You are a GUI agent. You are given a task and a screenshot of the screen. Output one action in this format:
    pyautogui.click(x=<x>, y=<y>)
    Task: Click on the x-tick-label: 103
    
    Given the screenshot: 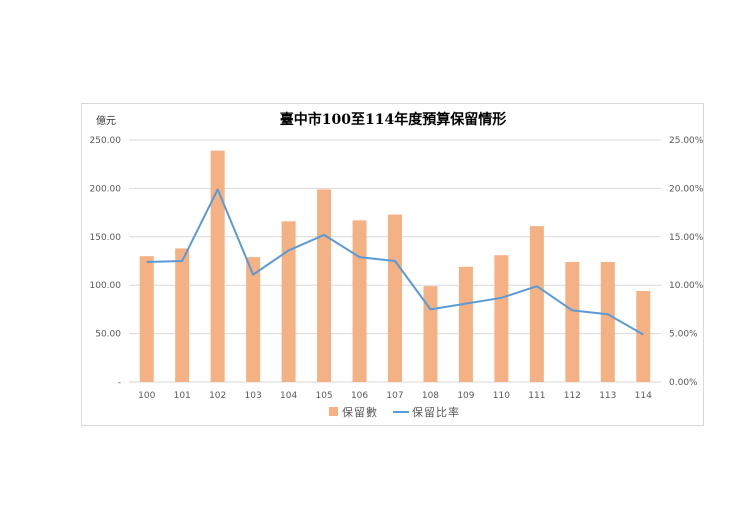 What is the action you would take?
    pyautogui.click(x=253, y=396)
    